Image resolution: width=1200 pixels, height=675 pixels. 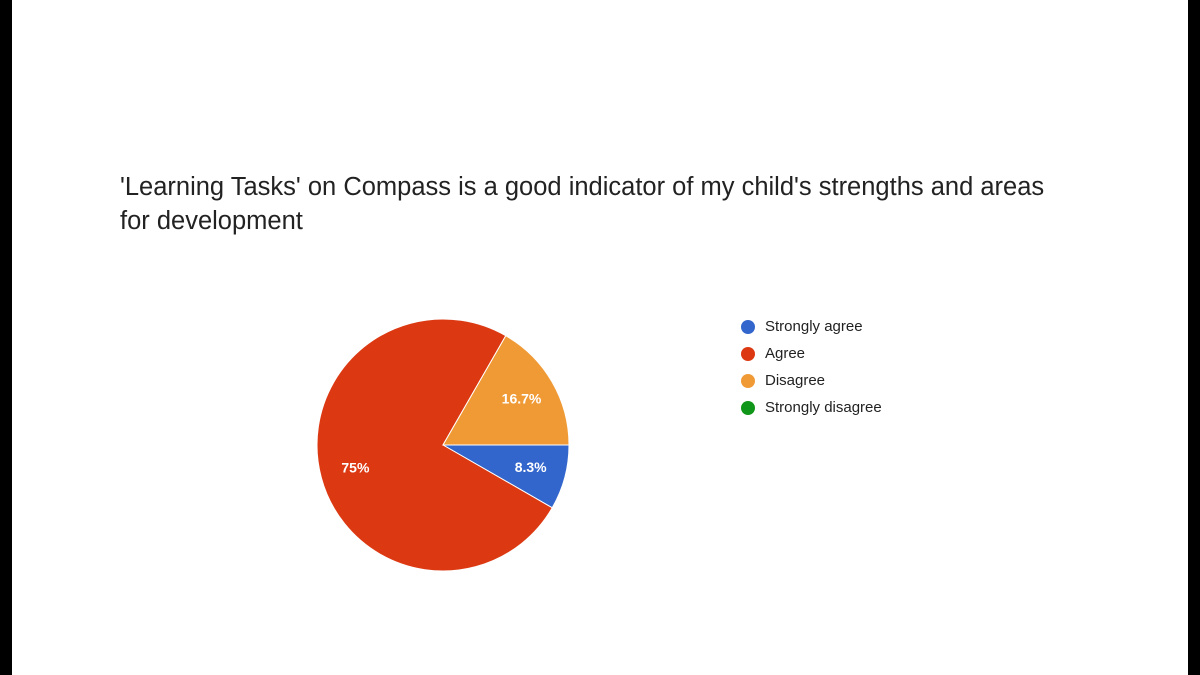 I want to click on legend-label: Agree, so click(x=785, y=353).